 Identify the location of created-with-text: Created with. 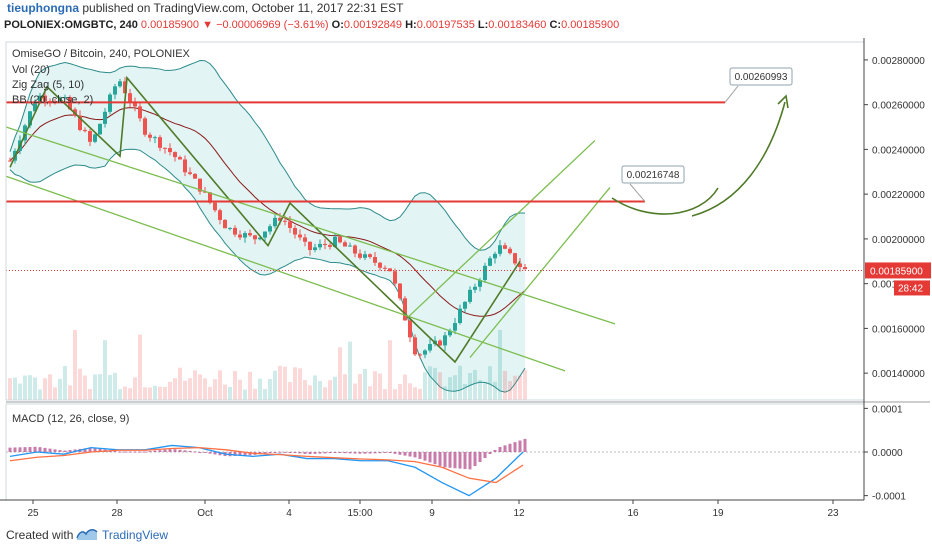
(40, 535).